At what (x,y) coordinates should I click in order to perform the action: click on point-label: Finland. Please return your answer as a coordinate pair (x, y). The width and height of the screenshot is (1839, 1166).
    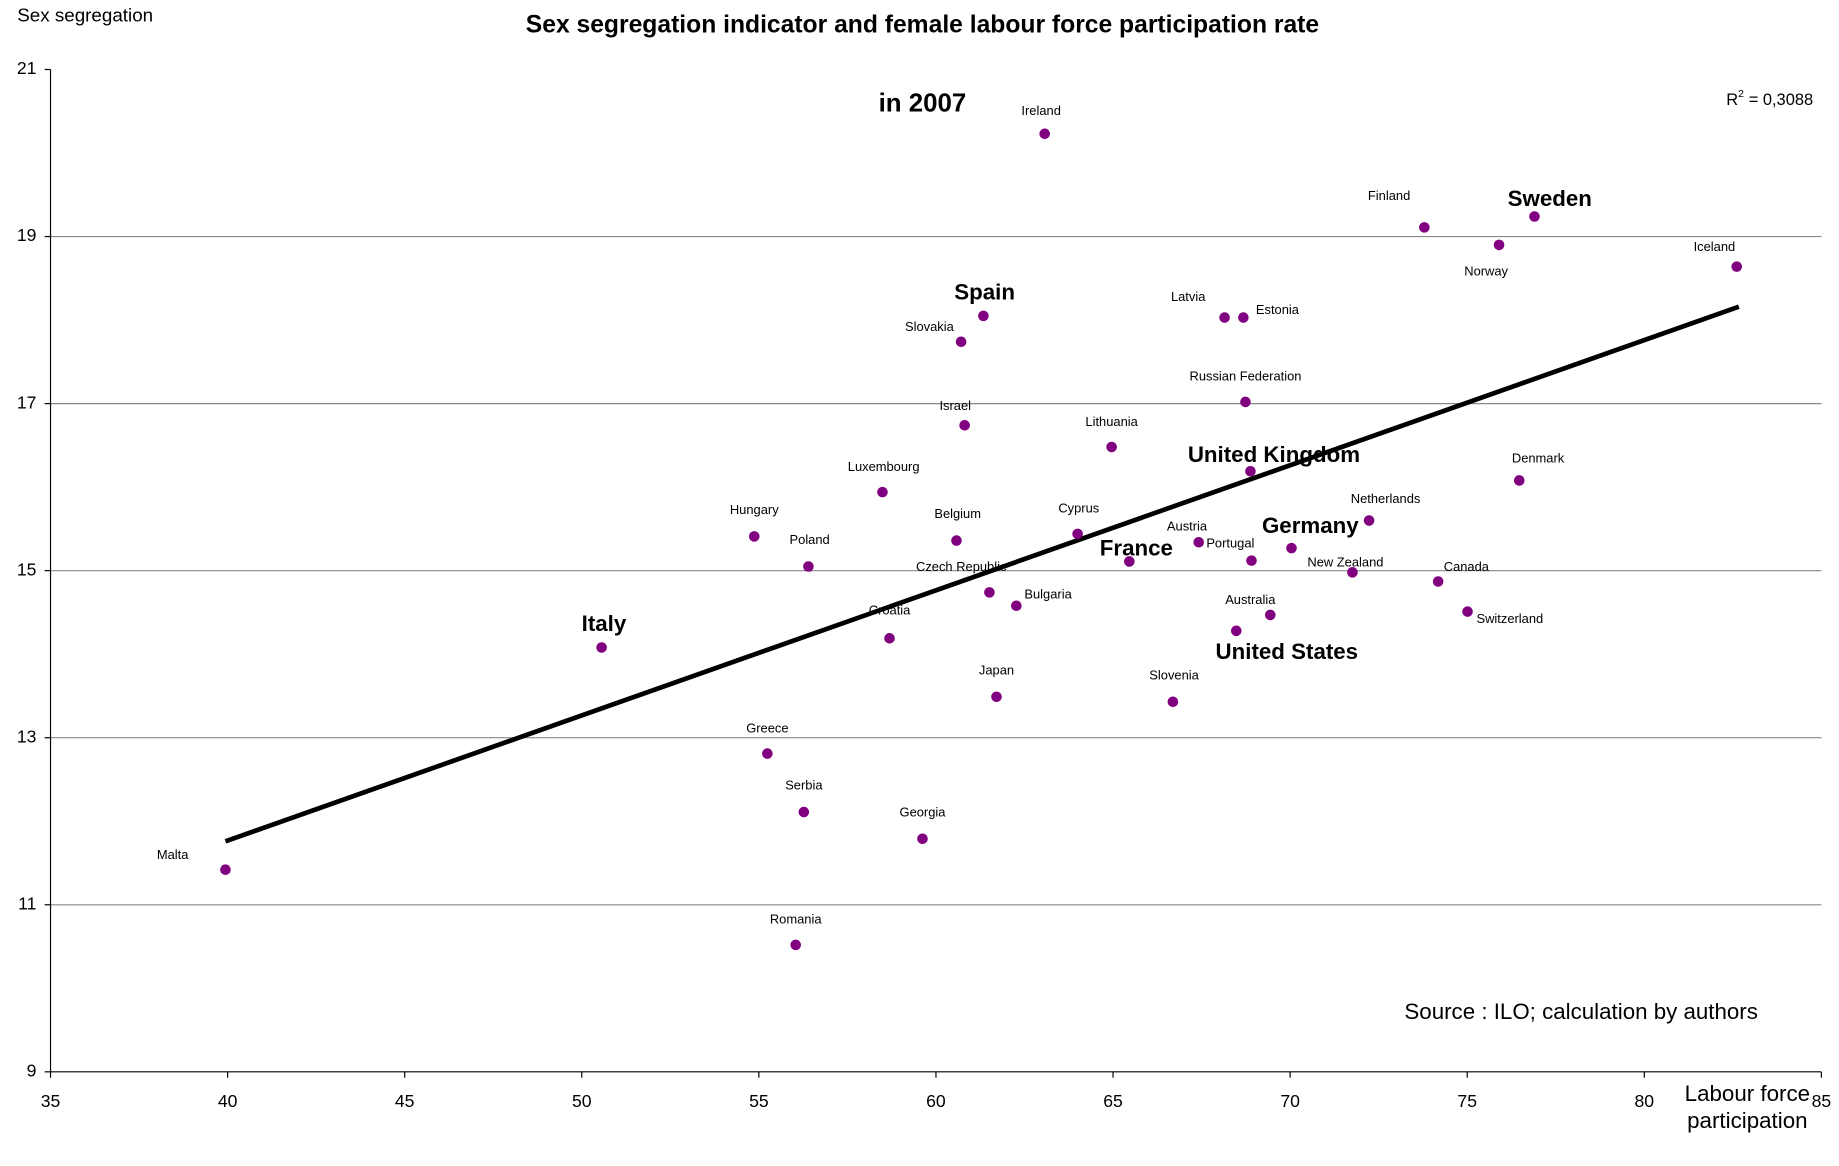
    Looking at the image, I should click on (1389, 195).